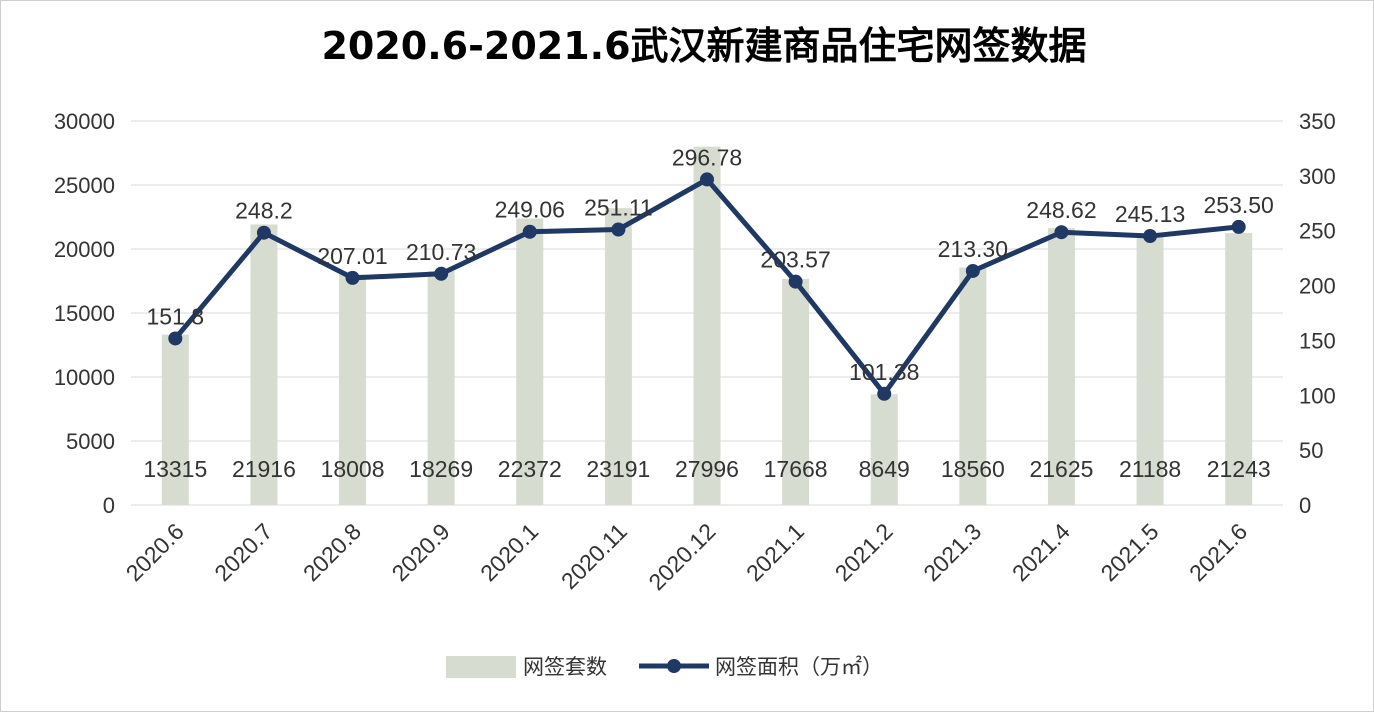 The image size is (1374, 712). I want to click on line-data-label: 245.13, so click(1150, 214).